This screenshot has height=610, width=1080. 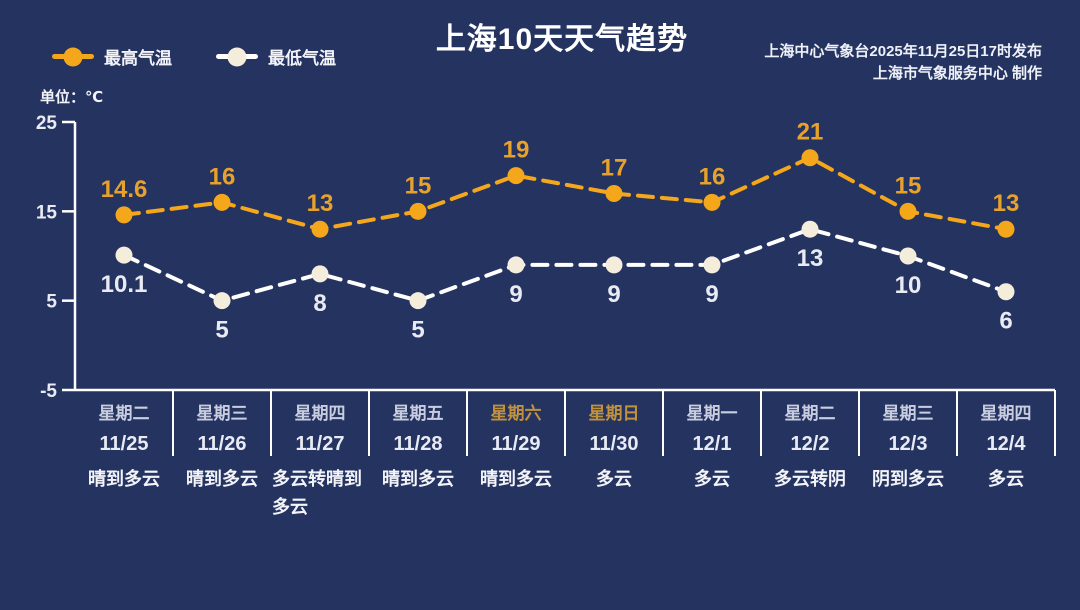 What do you see at coordinates (908, 458) in the screenshot?
I see `day-column: 星期三 12/3 阴到多云` at bounding box center [908, 458].